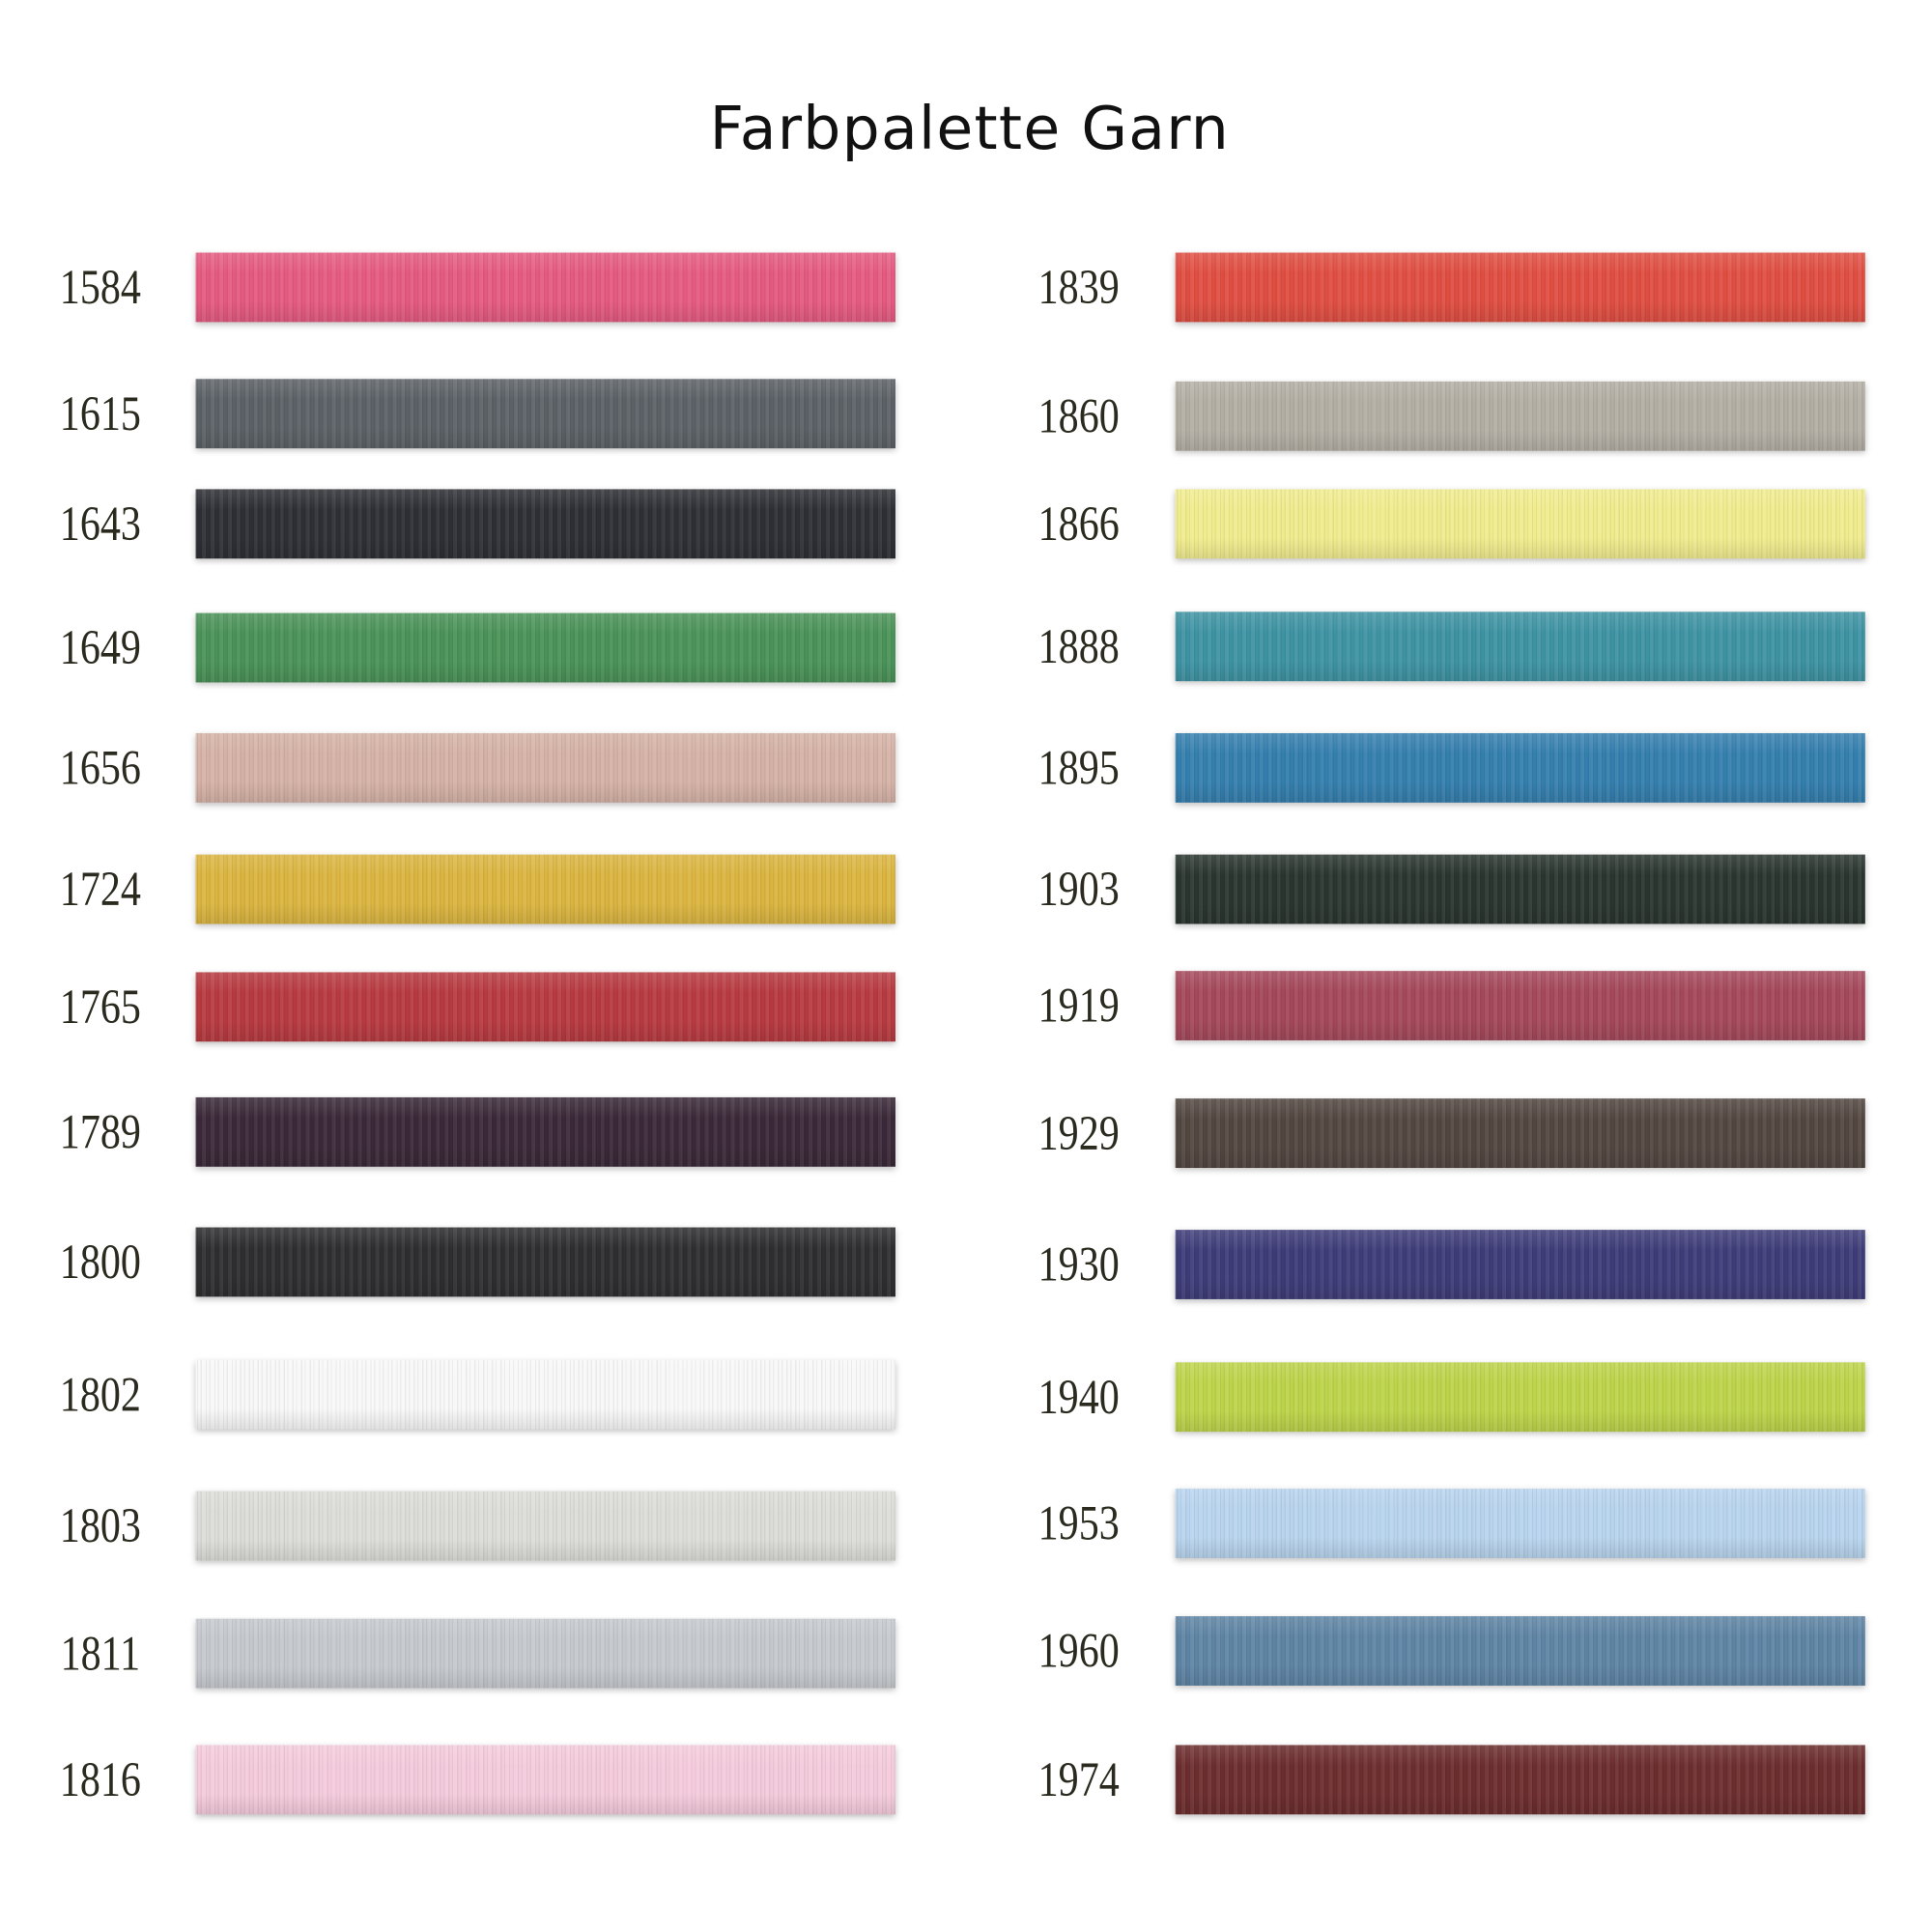  What do you see at coordinates (1078, 1264) in the screenshot?
I see `swatch-code: 1930` at bounding box center [1078, 1264].